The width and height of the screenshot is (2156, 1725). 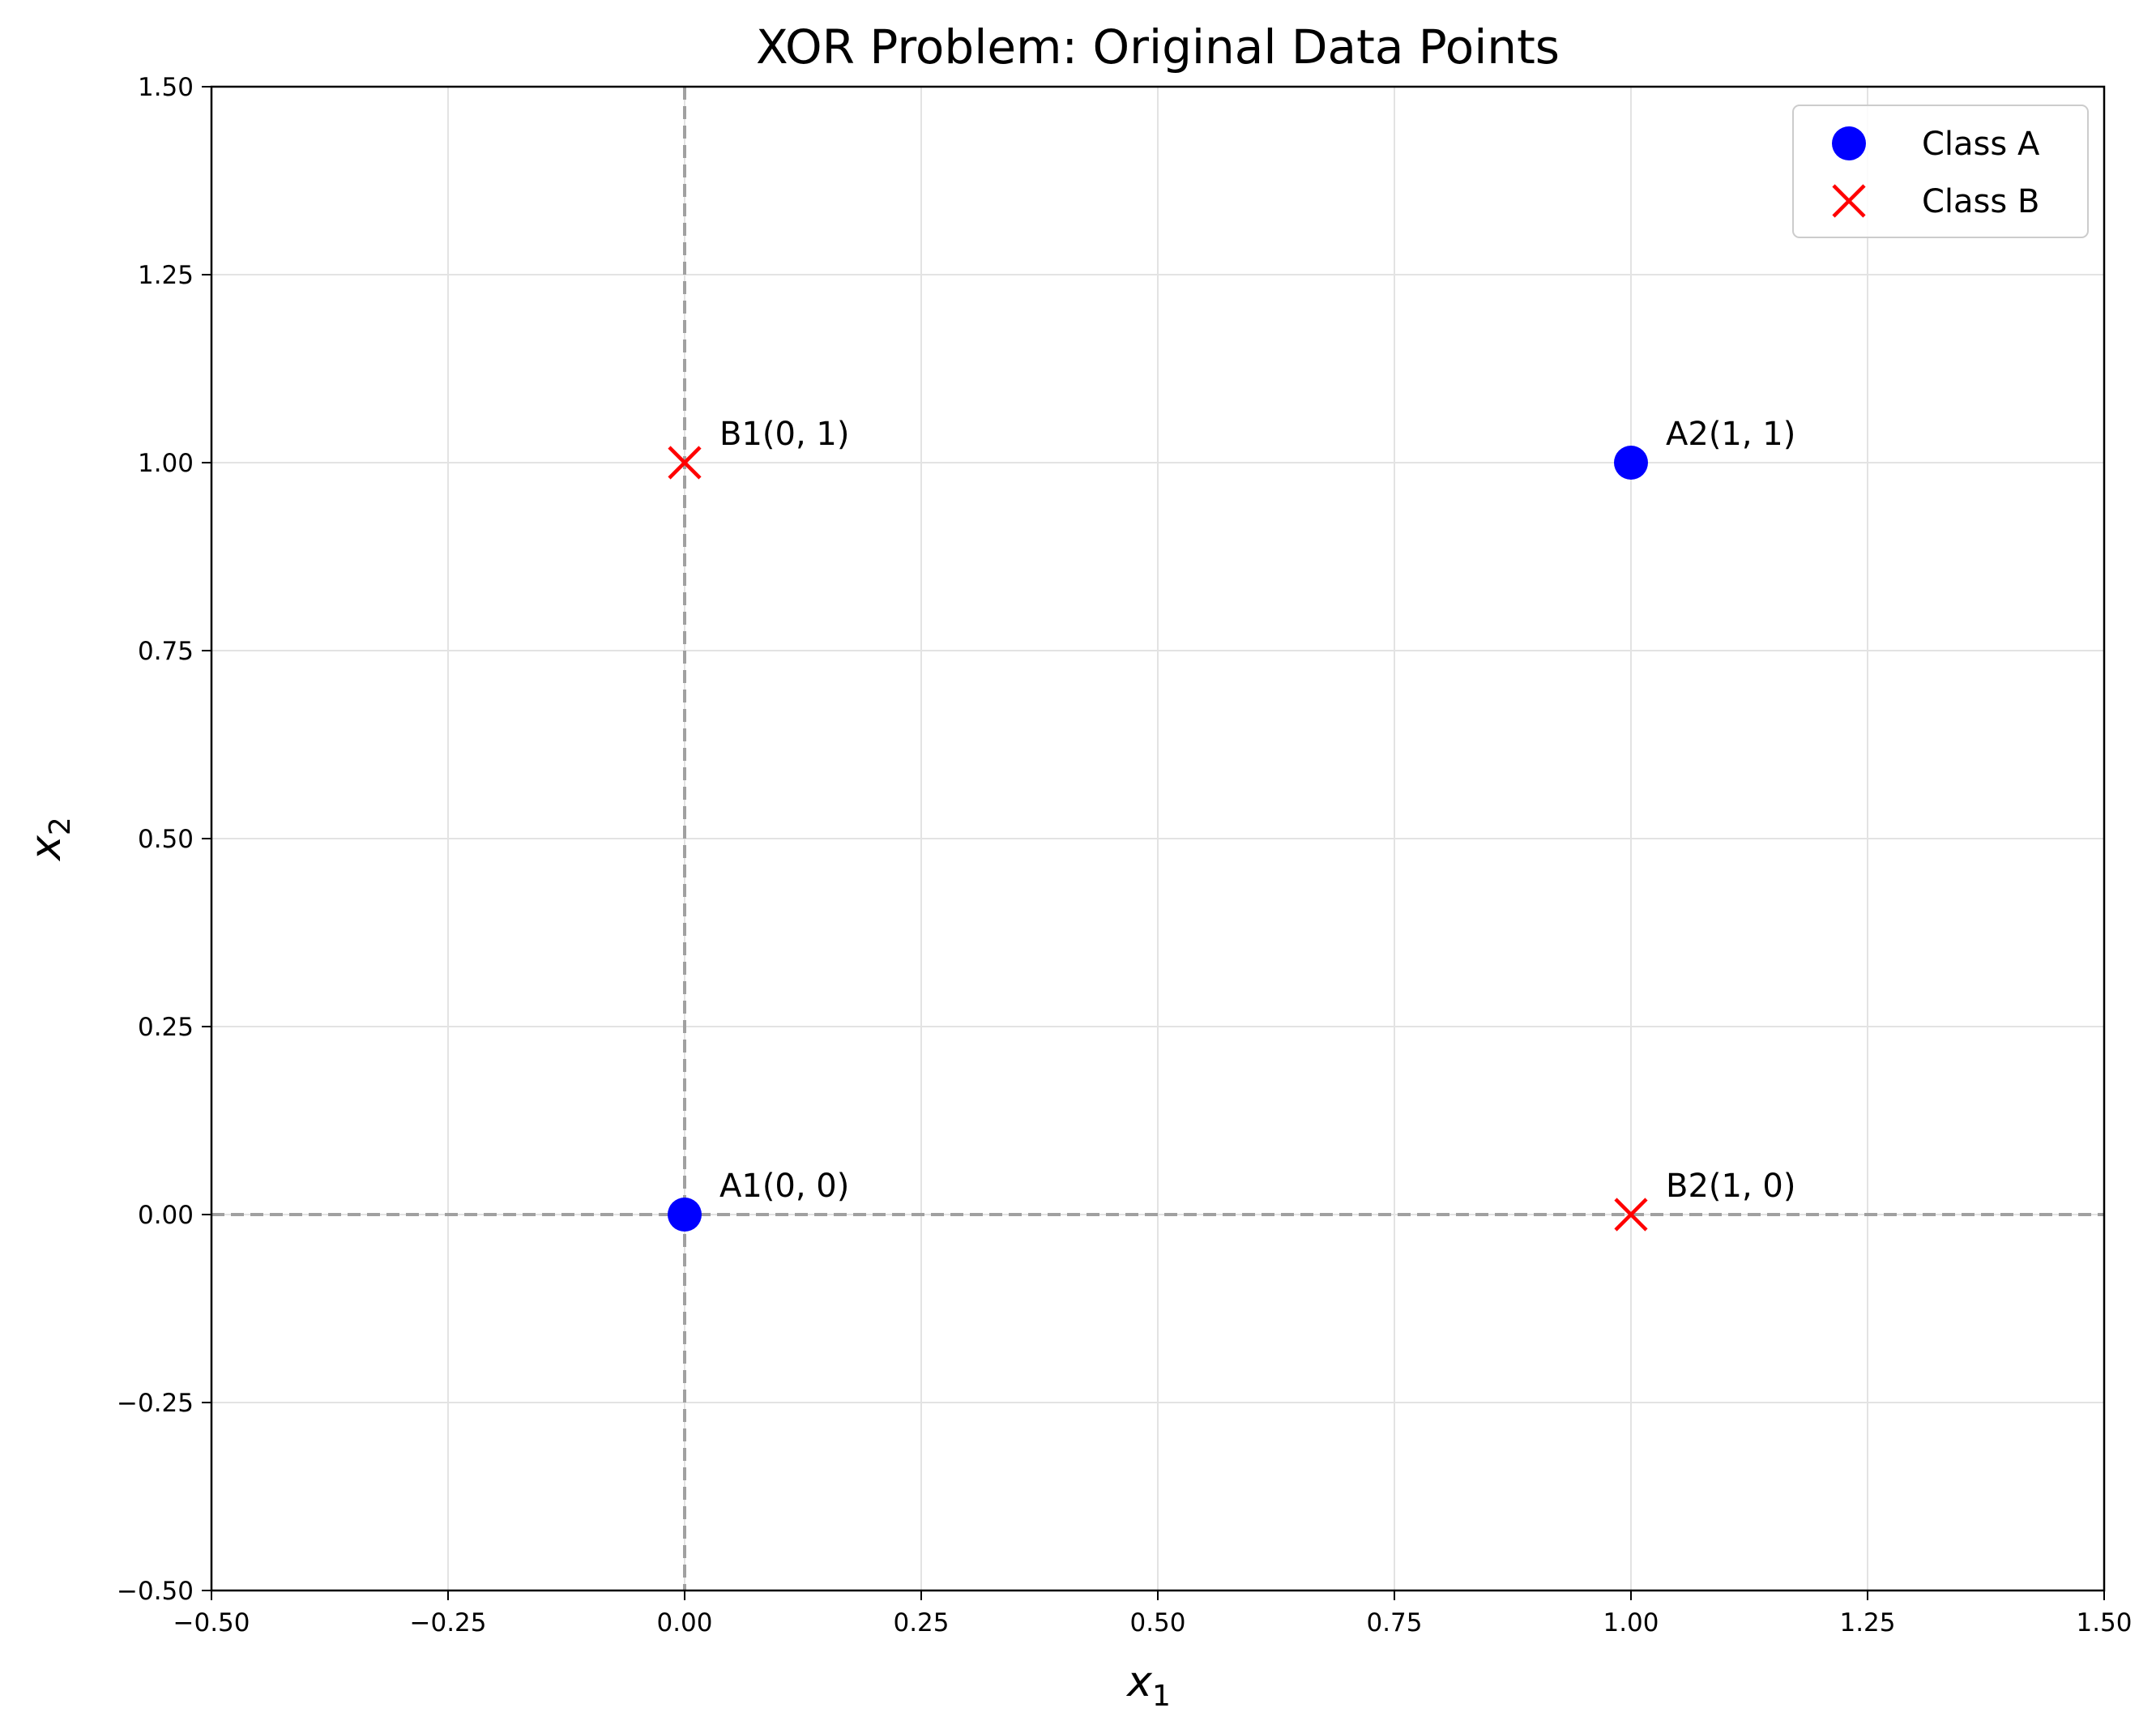 What do you see at coordinates (921, 1622) in the screenshot?
I see `x-tick-label: 0.25` at bounding box center [921, 1622].